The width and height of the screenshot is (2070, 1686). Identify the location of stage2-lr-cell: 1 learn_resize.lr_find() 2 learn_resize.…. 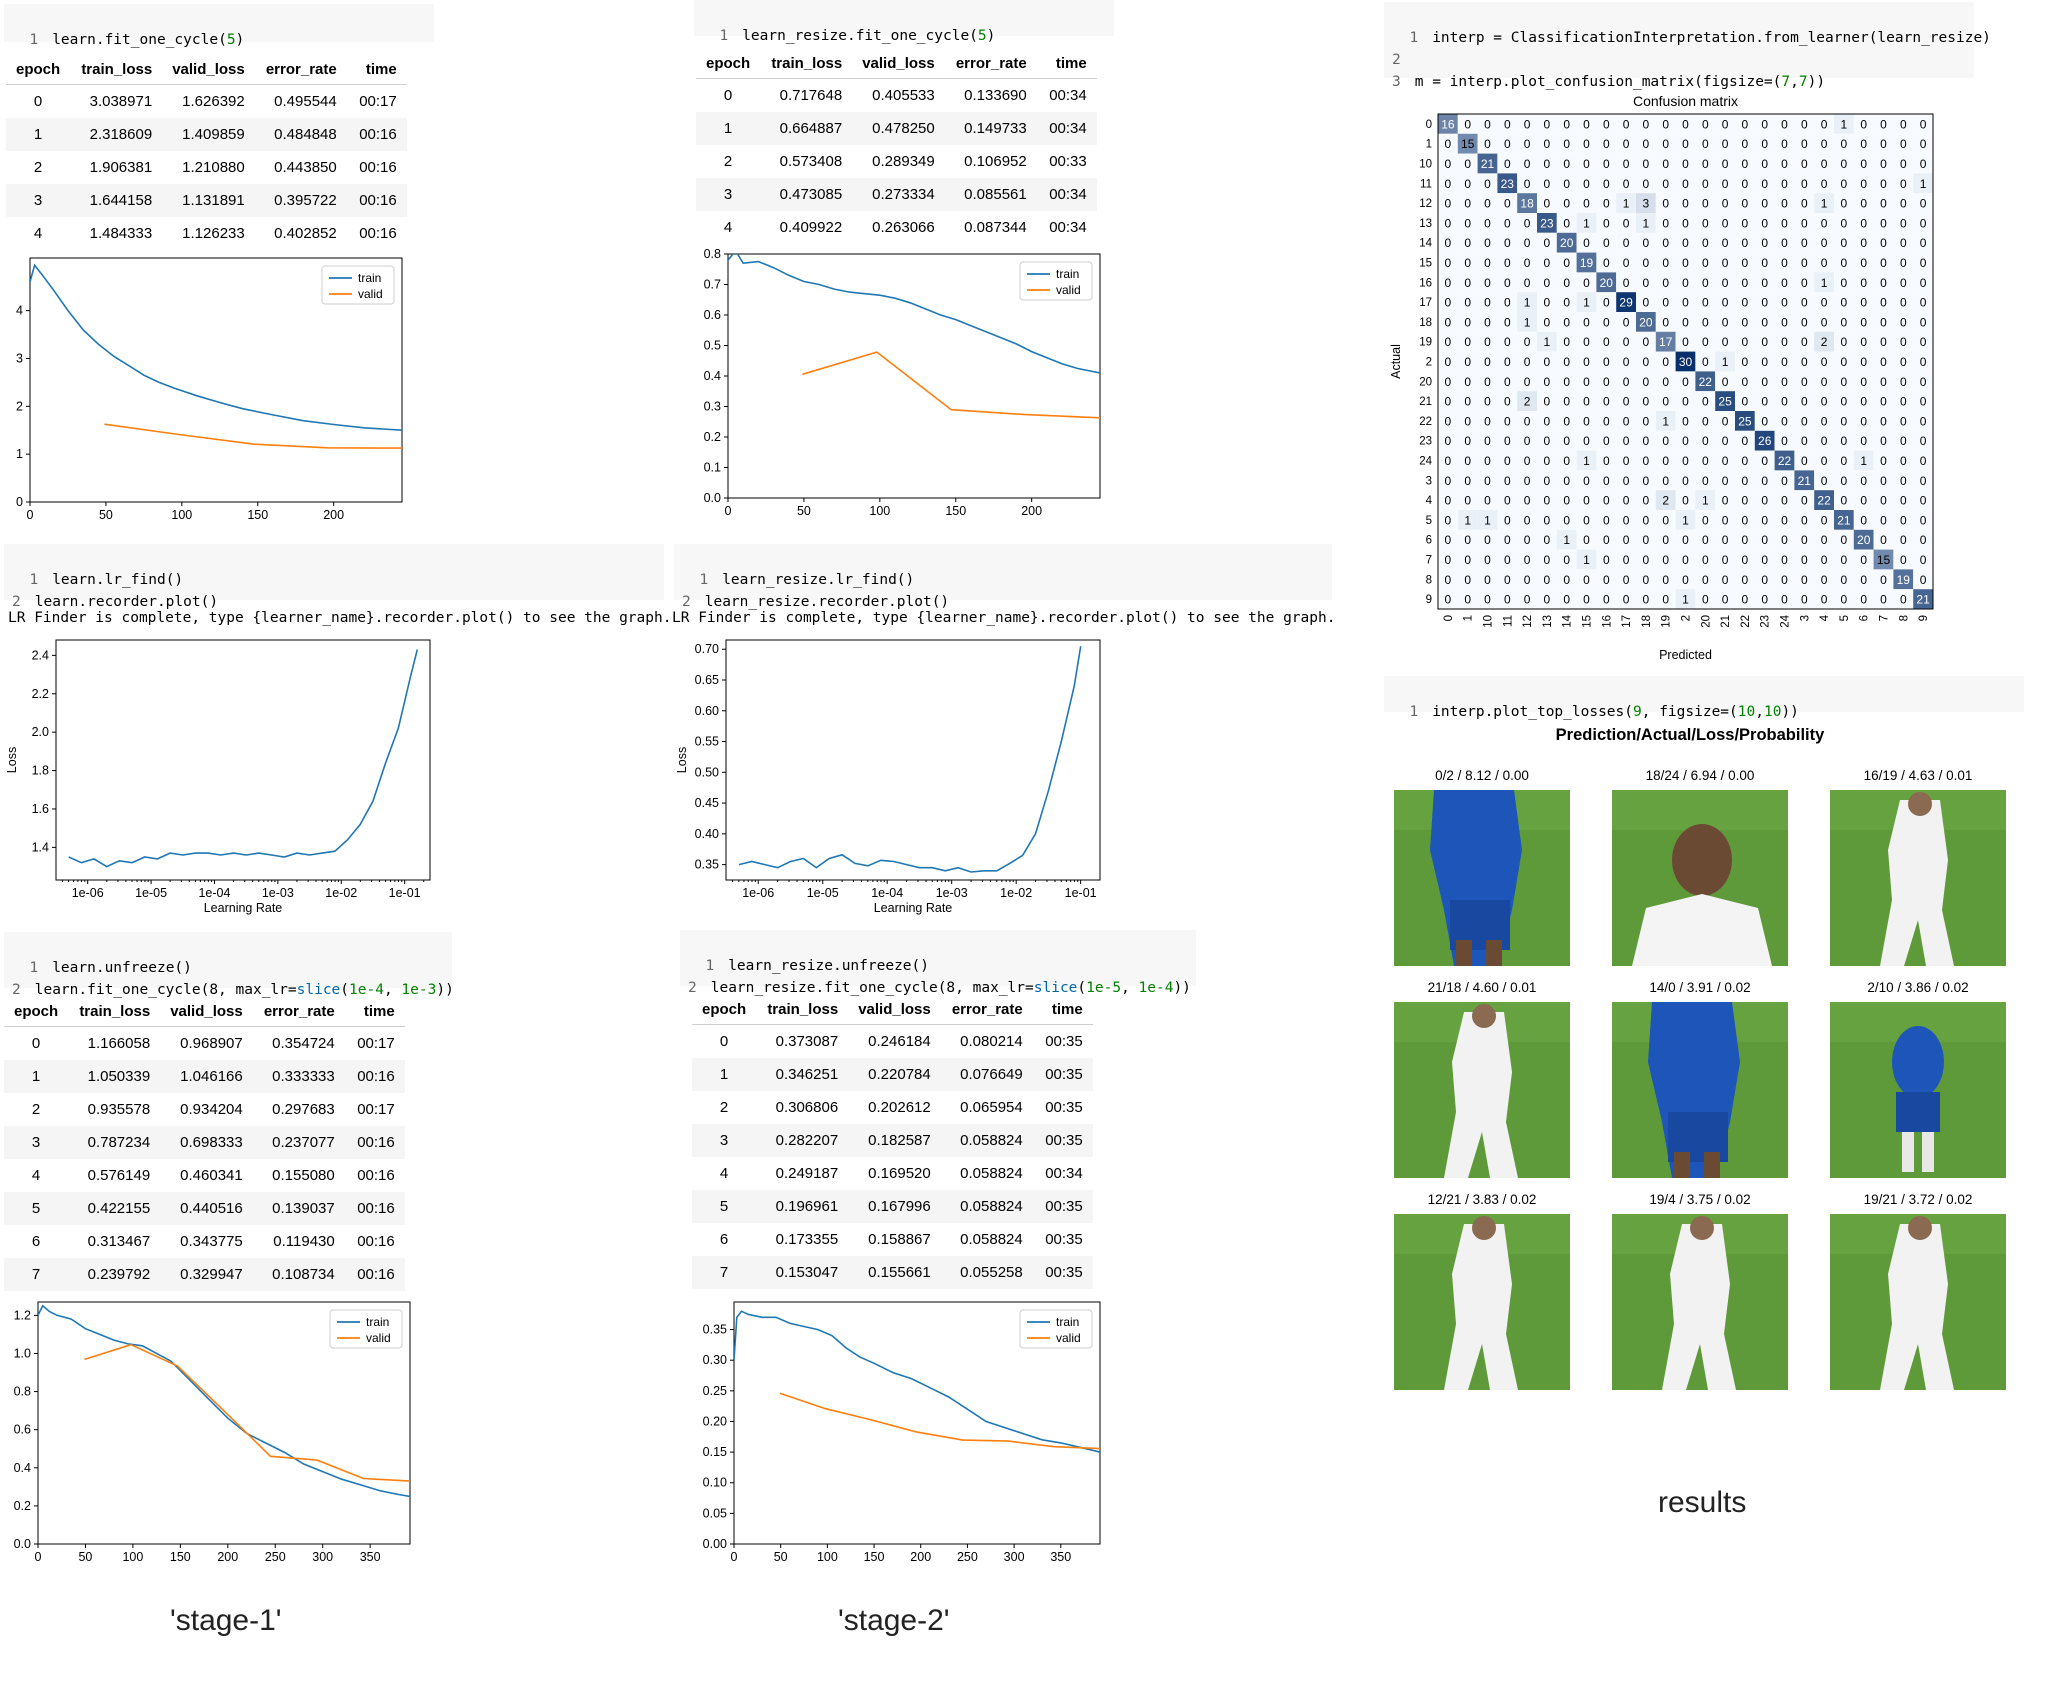
(1003, 577).